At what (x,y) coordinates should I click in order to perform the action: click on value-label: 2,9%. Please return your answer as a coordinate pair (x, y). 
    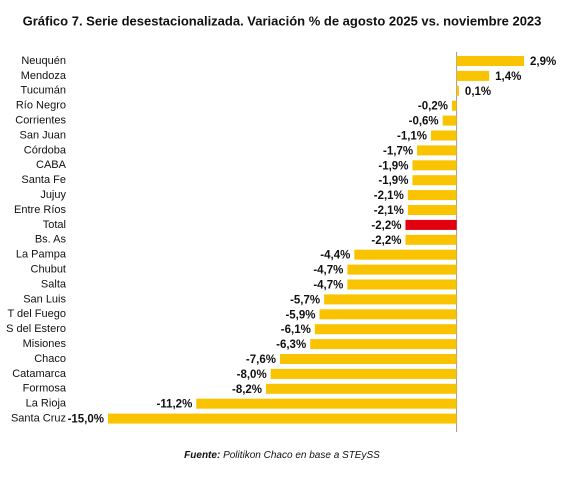
    Looking at the image, I should click on (543, 62).